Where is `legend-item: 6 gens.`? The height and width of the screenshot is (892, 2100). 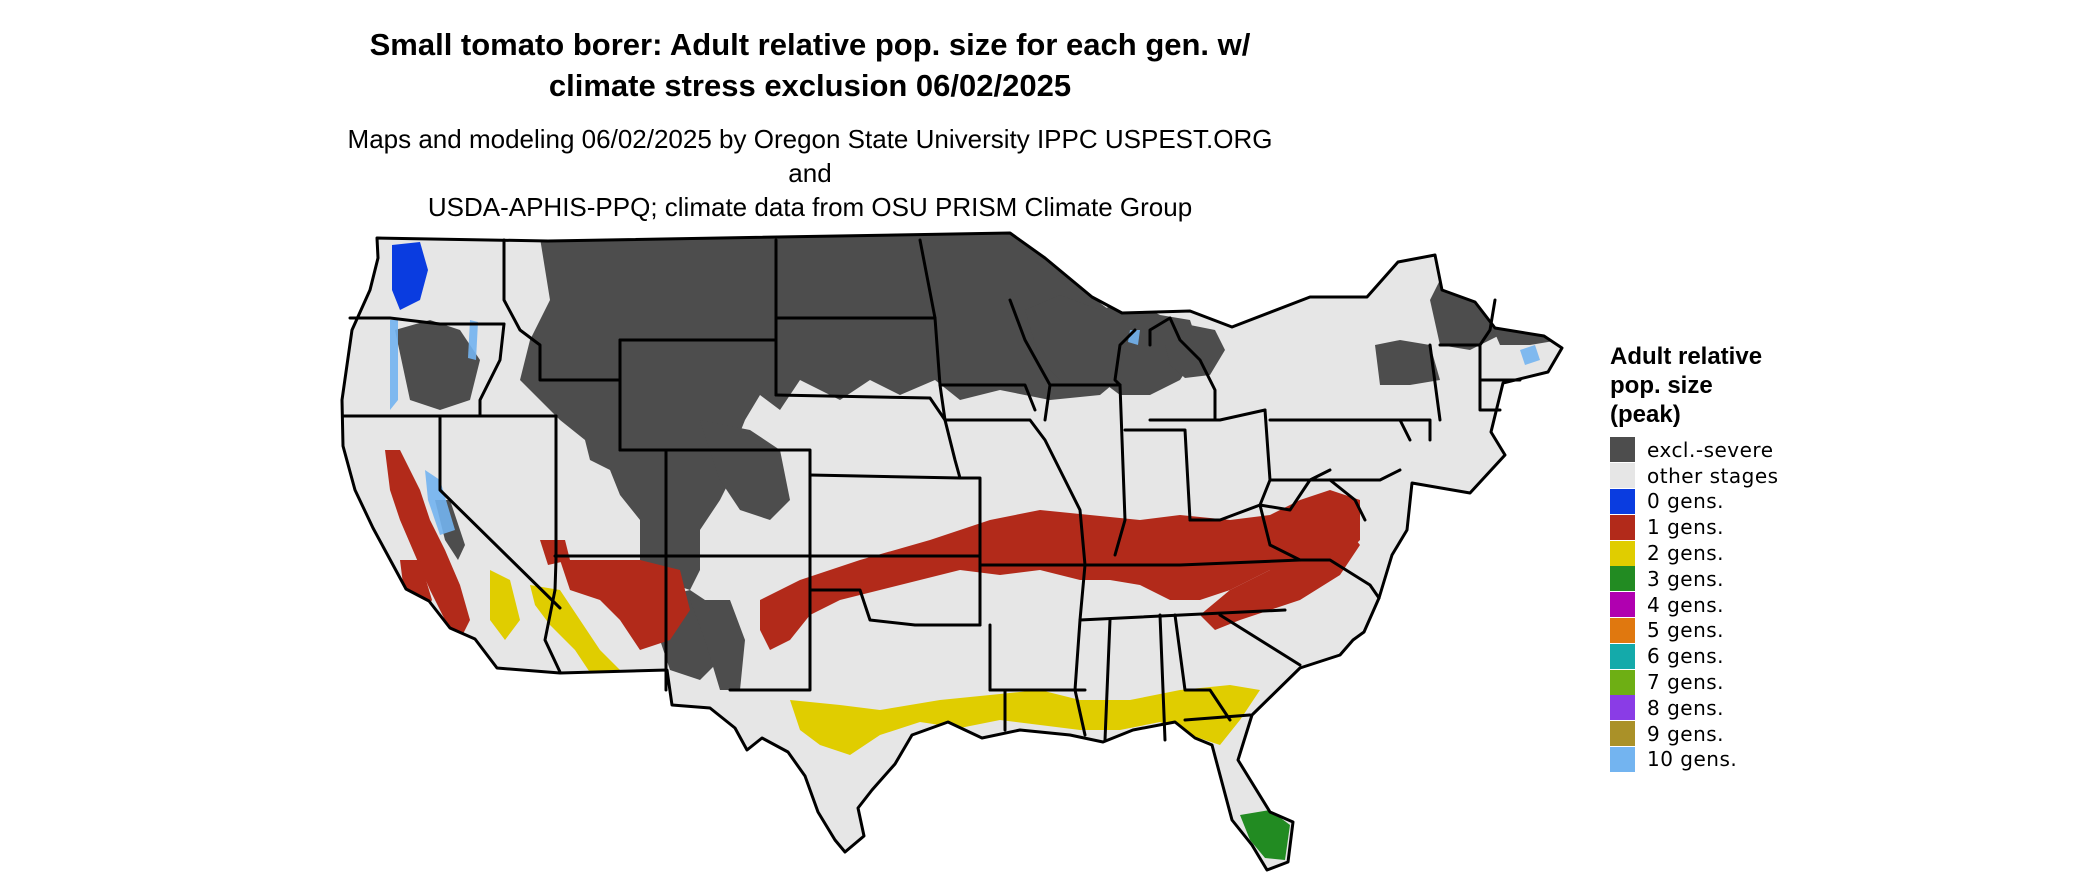 legend-item: 6 gens. is located at coordinates (1730, 656).